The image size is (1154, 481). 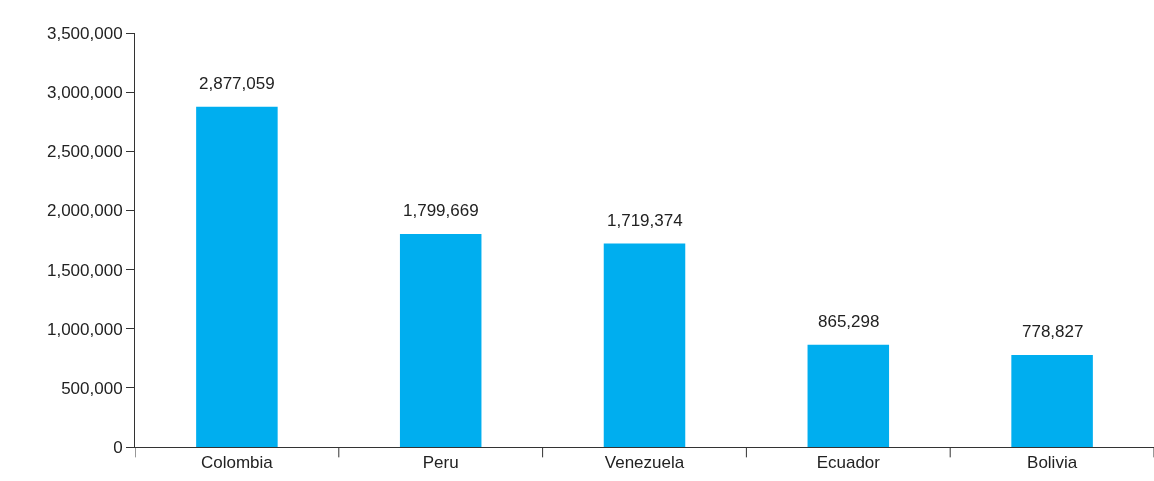 What do you see at coordinates (84, 93) in the screenshot?
I see `y-tick-label: 3,000,000` at bounding box center [84, 93].